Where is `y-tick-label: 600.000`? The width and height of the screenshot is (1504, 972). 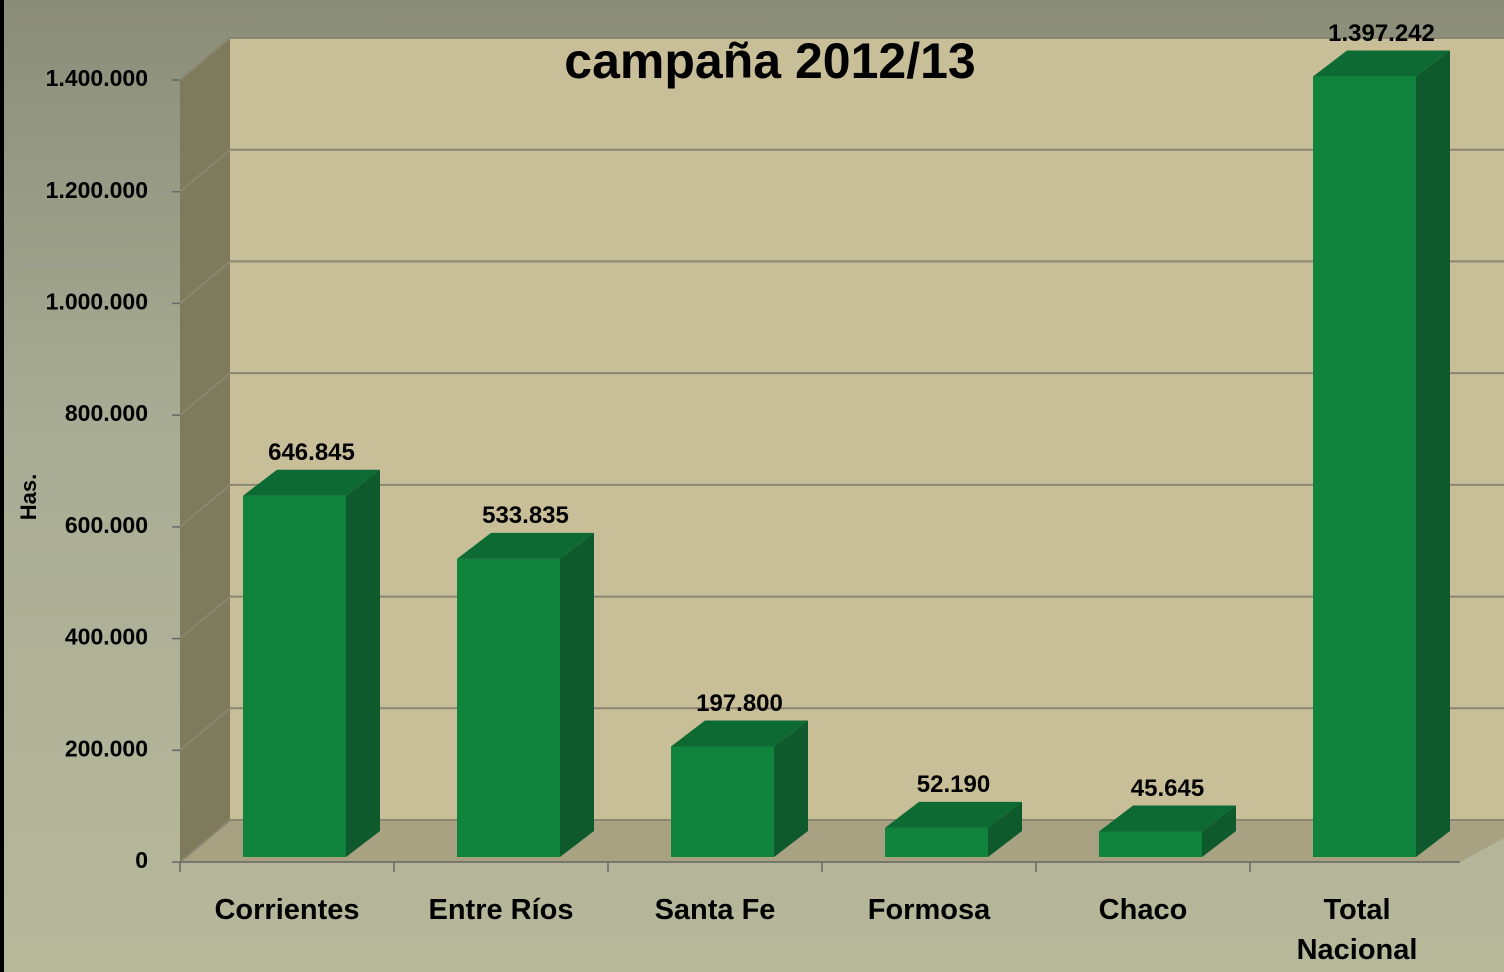 y-tick-label: 600.000 is located at coordinates (106, 525).